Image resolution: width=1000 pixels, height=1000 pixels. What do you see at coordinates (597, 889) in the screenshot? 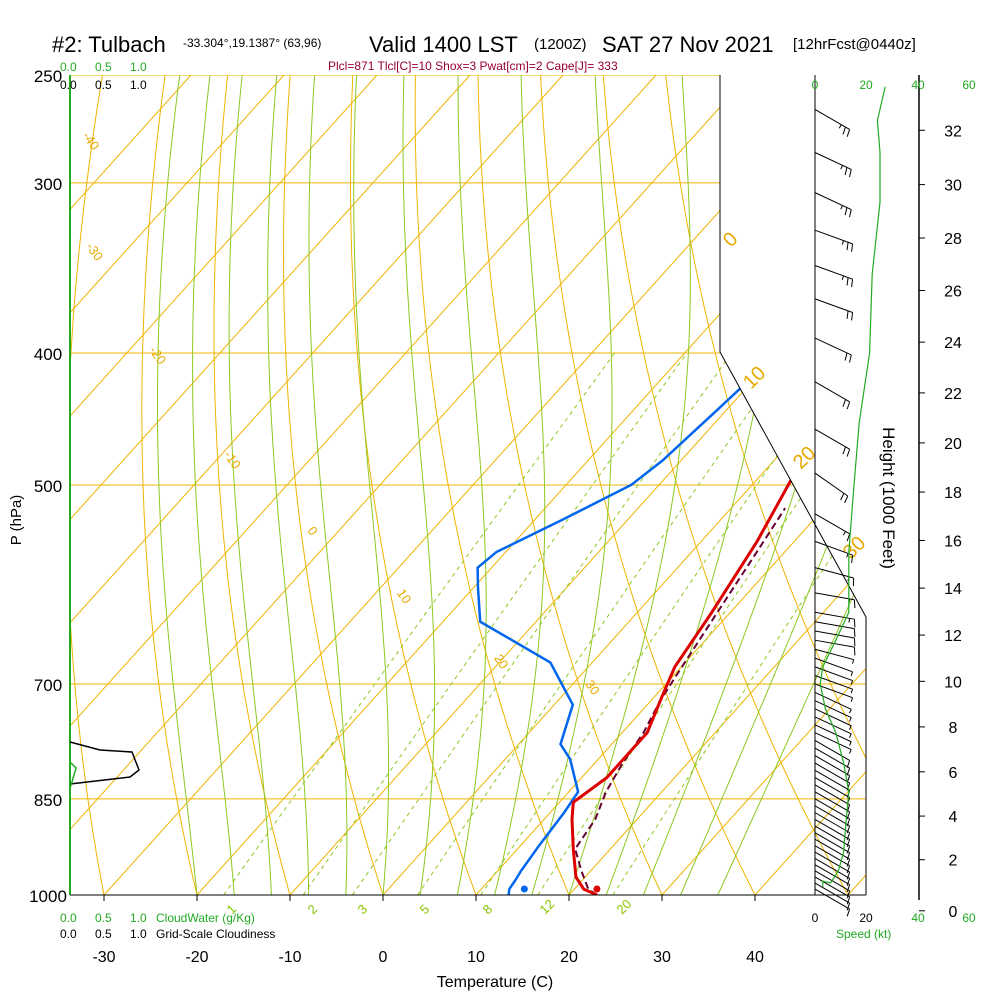
I see `surface-temperature-marker` at bounding box center [597, 889].